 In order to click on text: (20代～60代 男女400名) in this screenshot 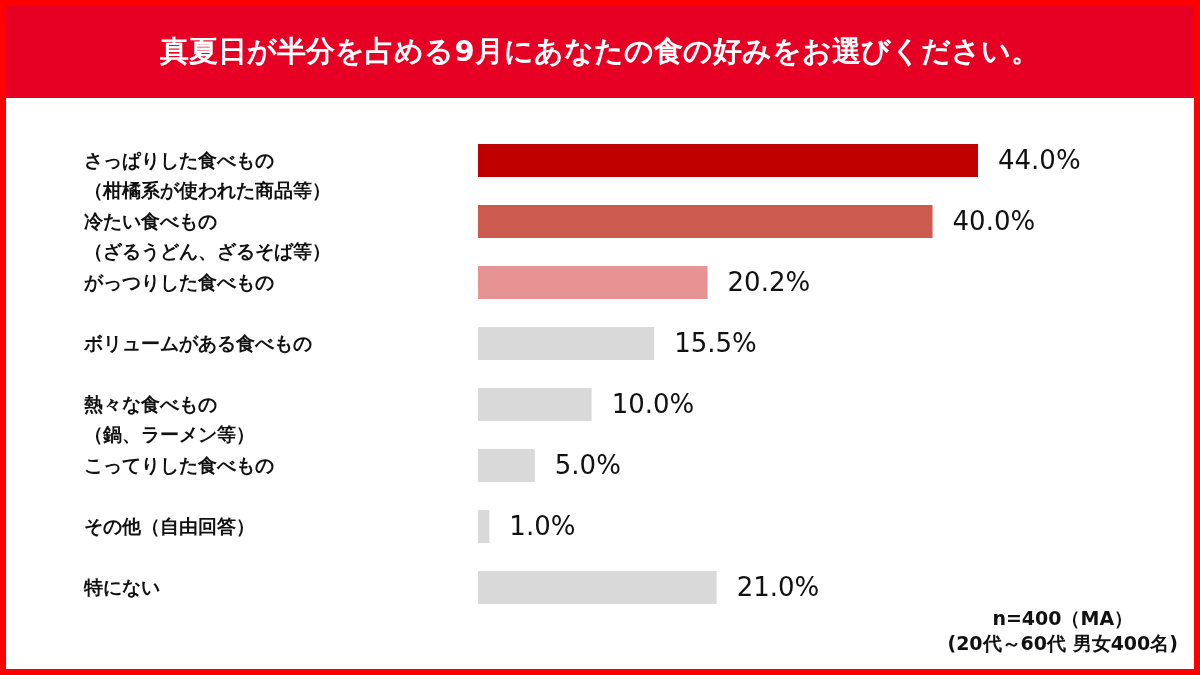, I will do `click(1062, 644)`.